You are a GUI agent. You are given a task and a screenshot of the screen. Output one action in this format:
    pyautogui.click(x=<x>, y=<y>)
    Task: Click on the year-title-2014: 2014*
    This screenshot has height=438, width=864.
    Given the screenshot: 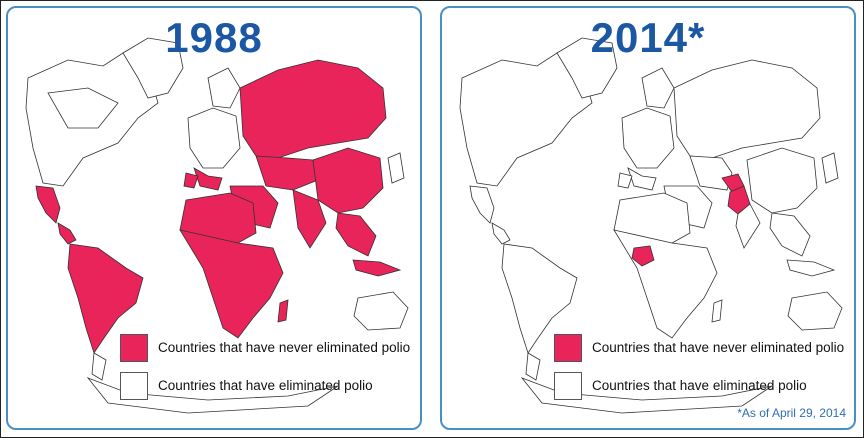 What is the action you would take?
    pyautogui.click(x=648, y=37)
    